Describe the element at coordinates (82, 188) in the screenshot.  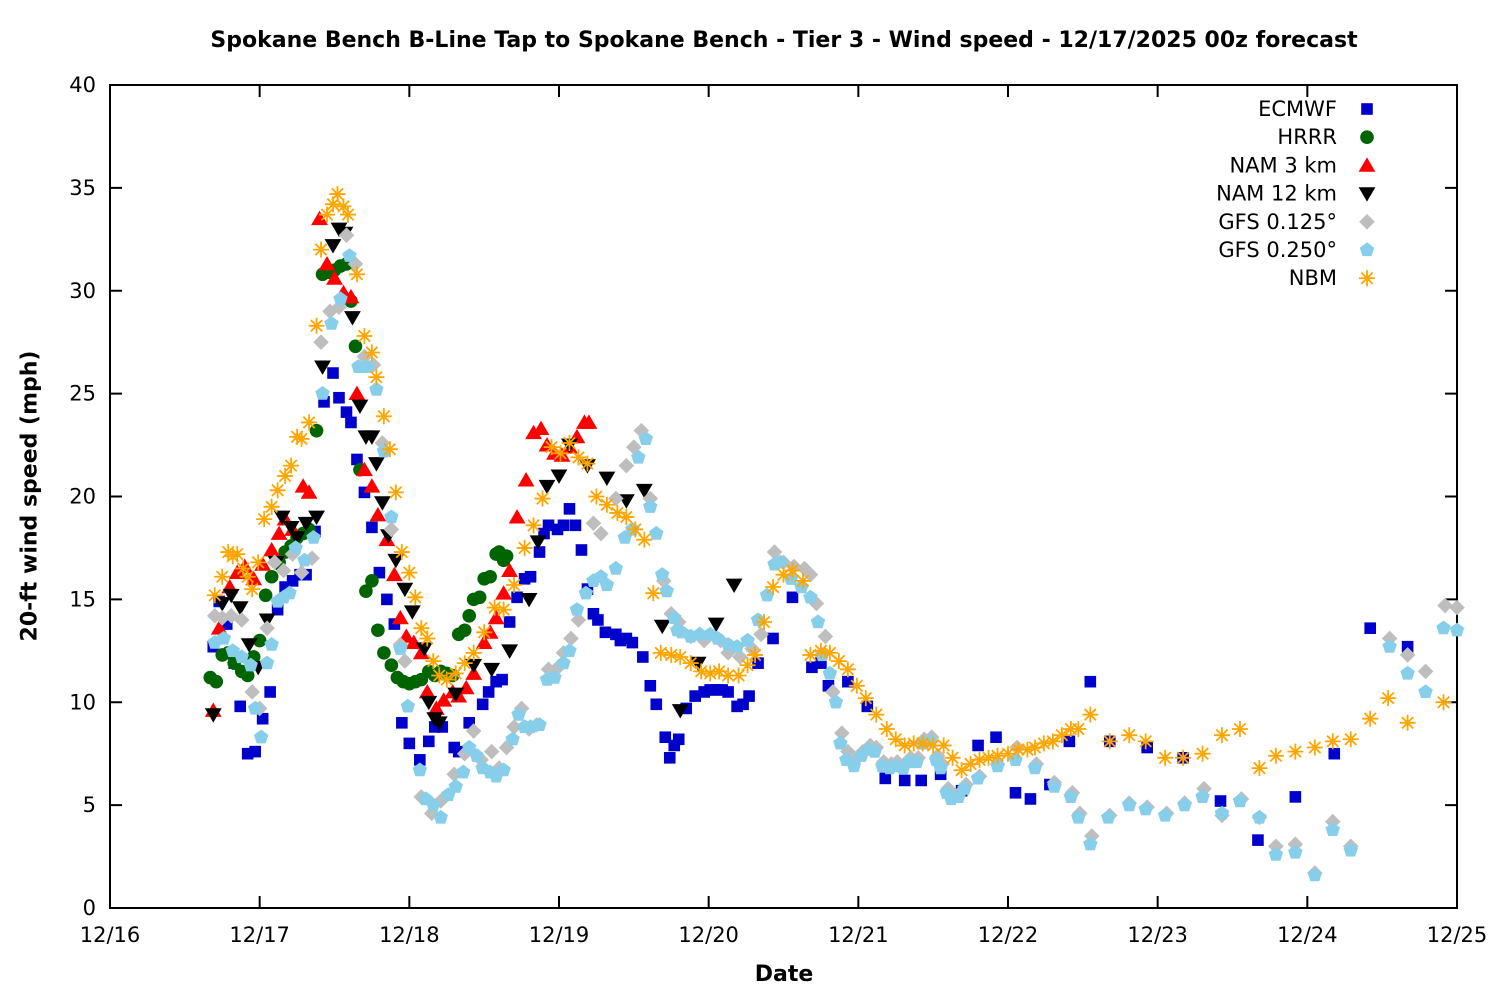
I see `y-tick-label: 35` at that location.